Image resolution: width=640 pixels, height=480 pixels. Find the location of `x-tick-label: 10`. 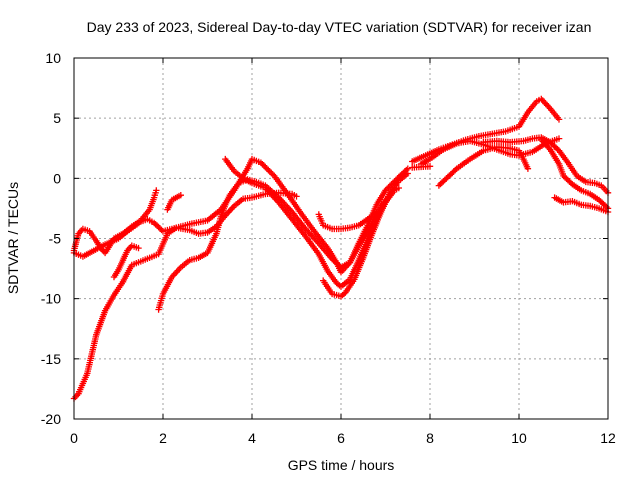

x-tick-label: 10 is located at coordinates (519, 438).